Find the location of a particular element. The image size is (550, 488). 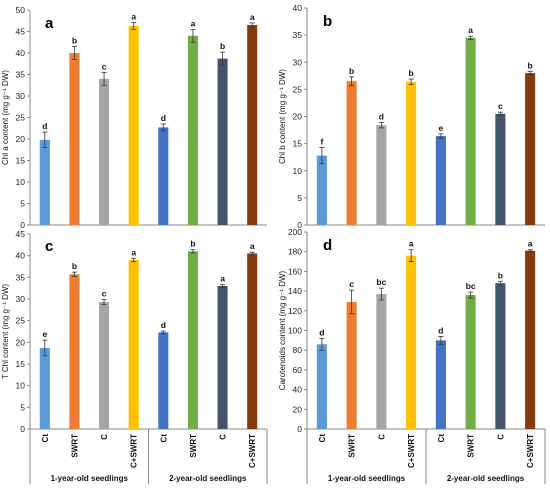

y-tick-label: 200 is located at coordinates (295, 232).